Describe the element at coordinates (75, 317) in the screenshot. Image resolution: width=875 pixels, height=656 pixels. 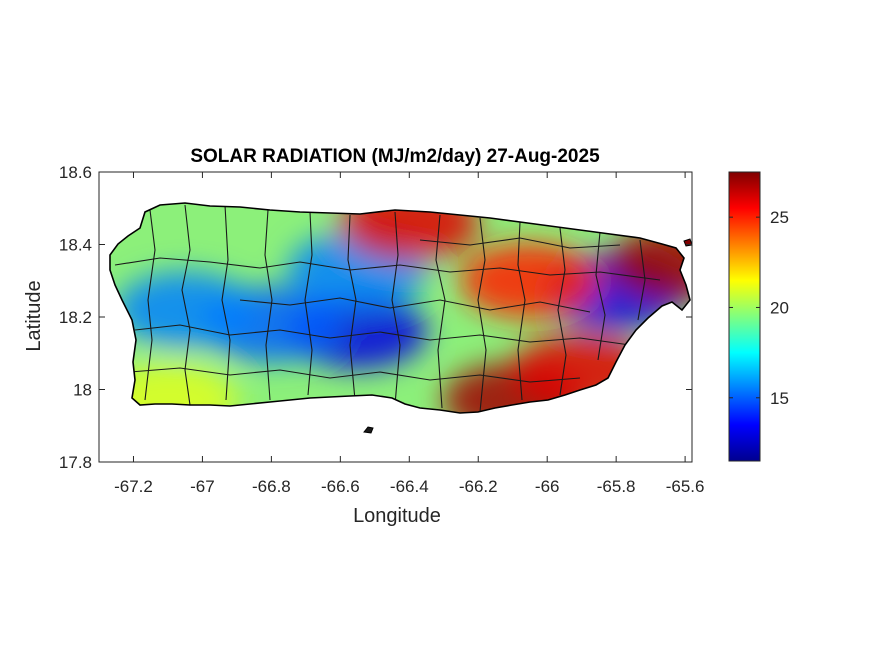
I see `y-tick-label: 18.2` at that location.